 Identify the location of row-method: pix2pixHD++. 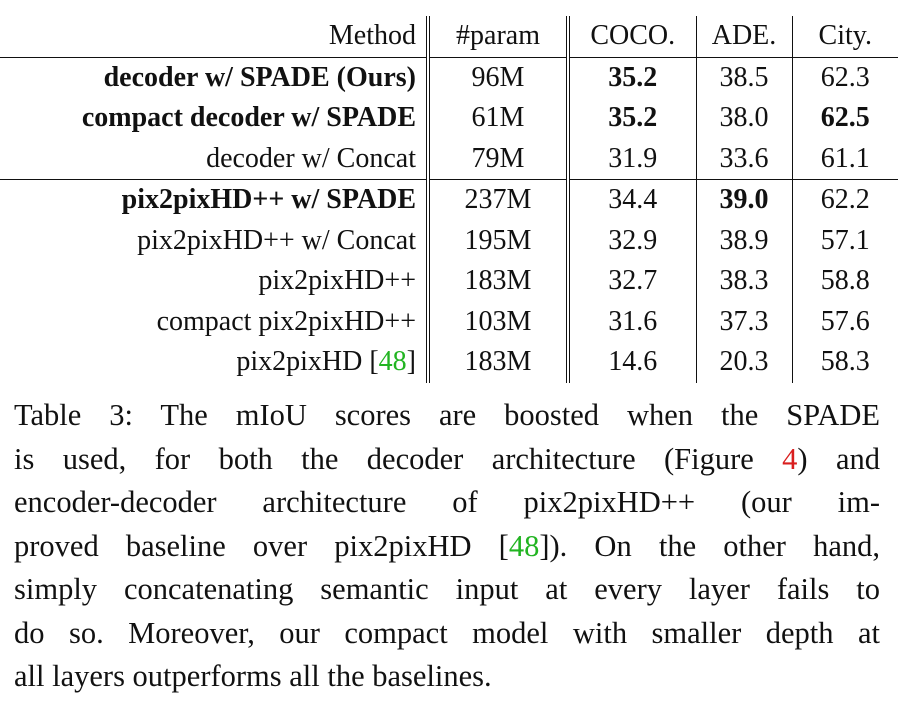
(215, 281).